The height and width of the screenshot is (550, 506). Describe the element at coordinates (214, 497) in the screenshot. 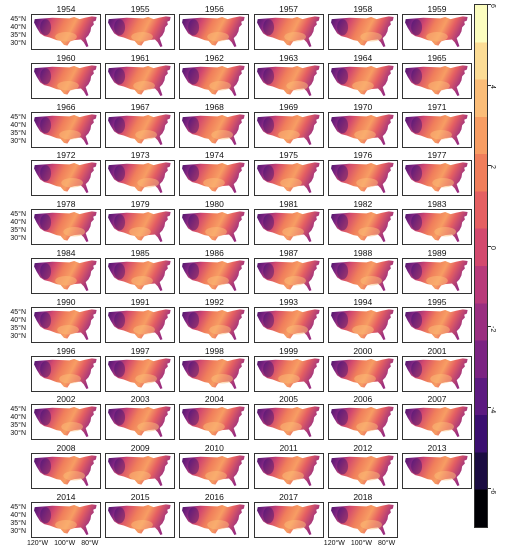

I see `panel-year-label: 2016` at that location.